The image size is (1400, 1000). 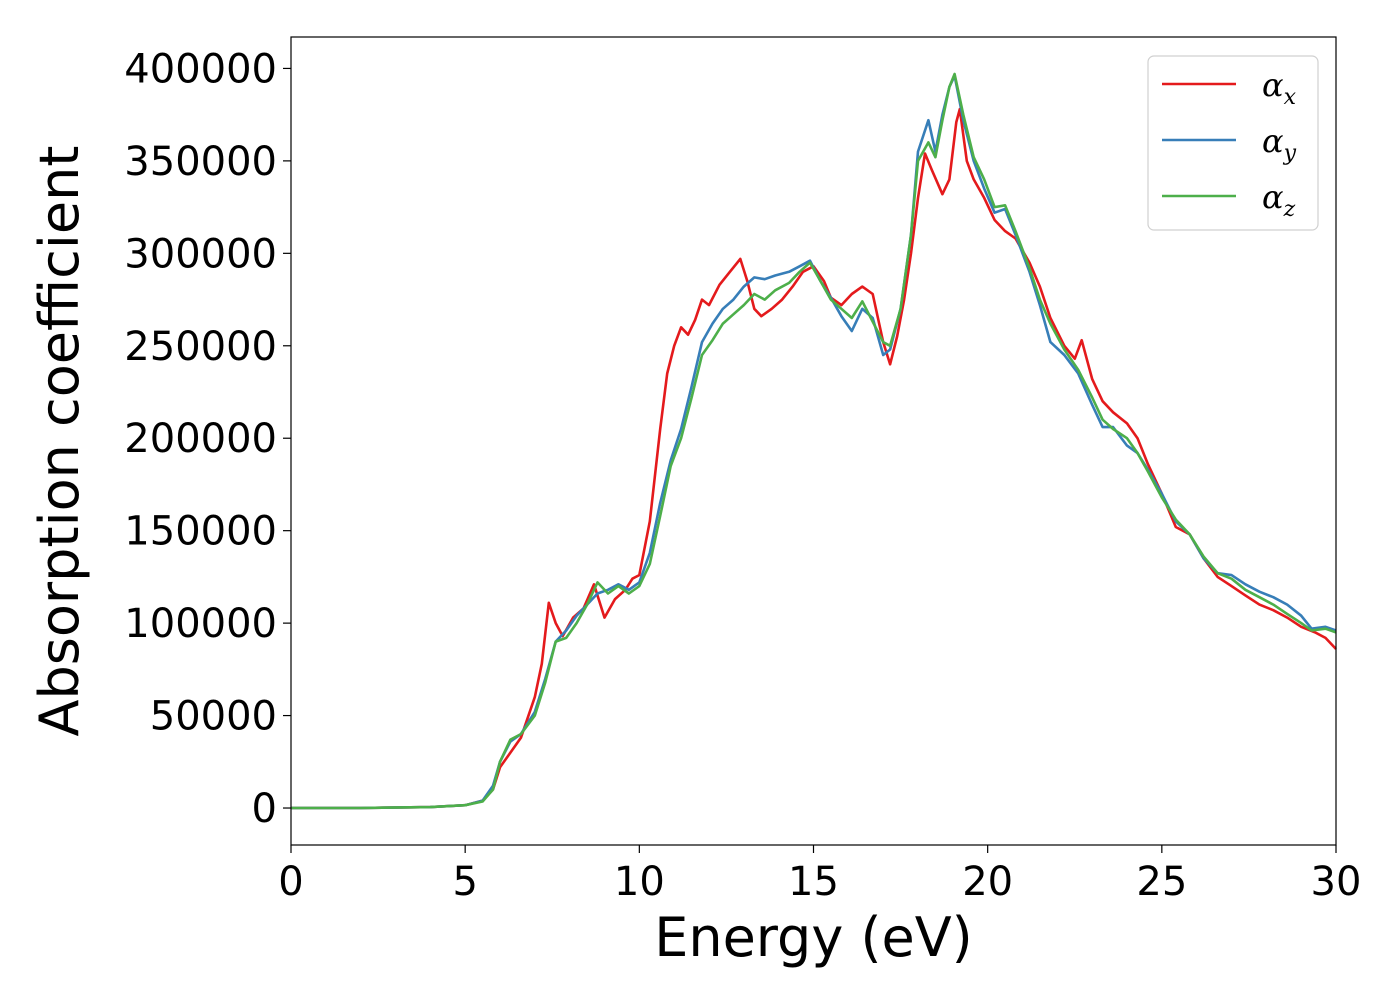 What do you see at coordinates (200, 624) in the screenshot?
I see `y-tick-label: 100000` at bounding box center [200, 624].